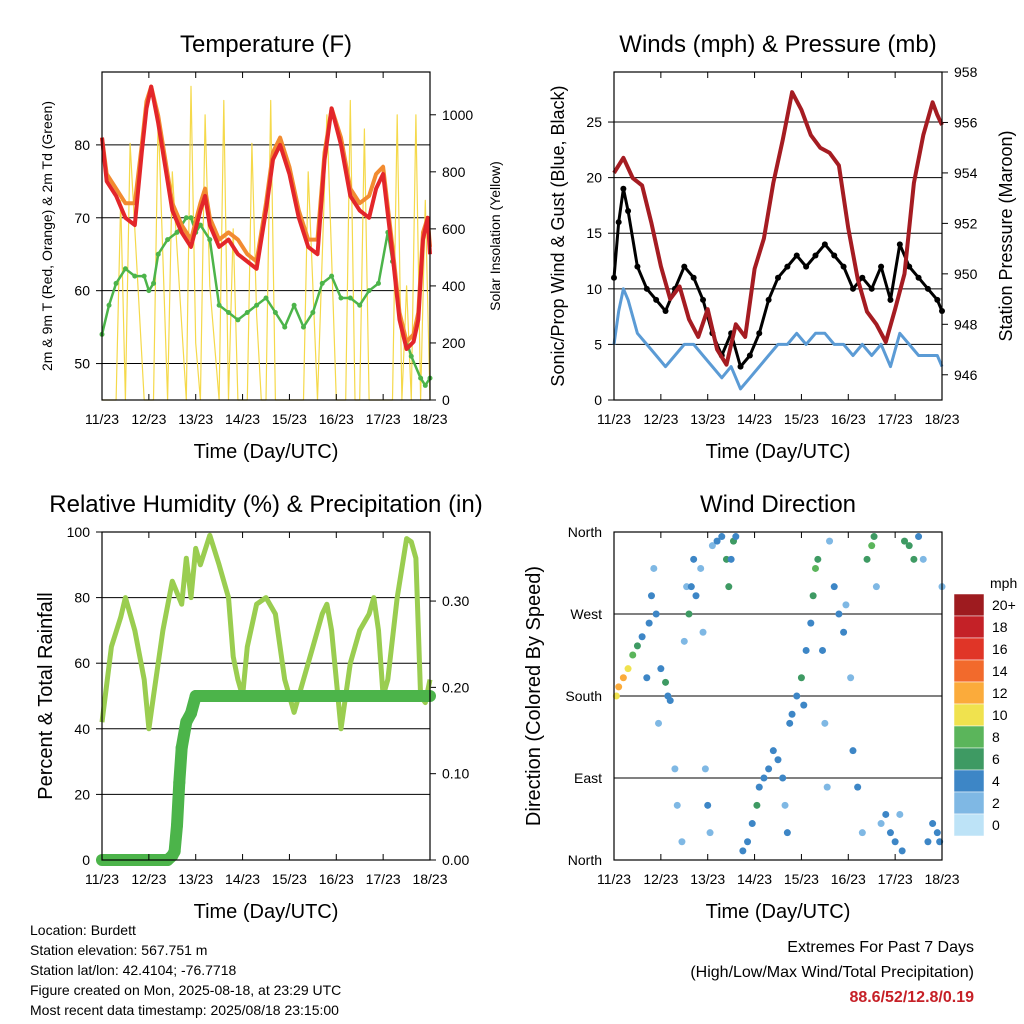  I want to click on pressure-line, so click(778, 228).